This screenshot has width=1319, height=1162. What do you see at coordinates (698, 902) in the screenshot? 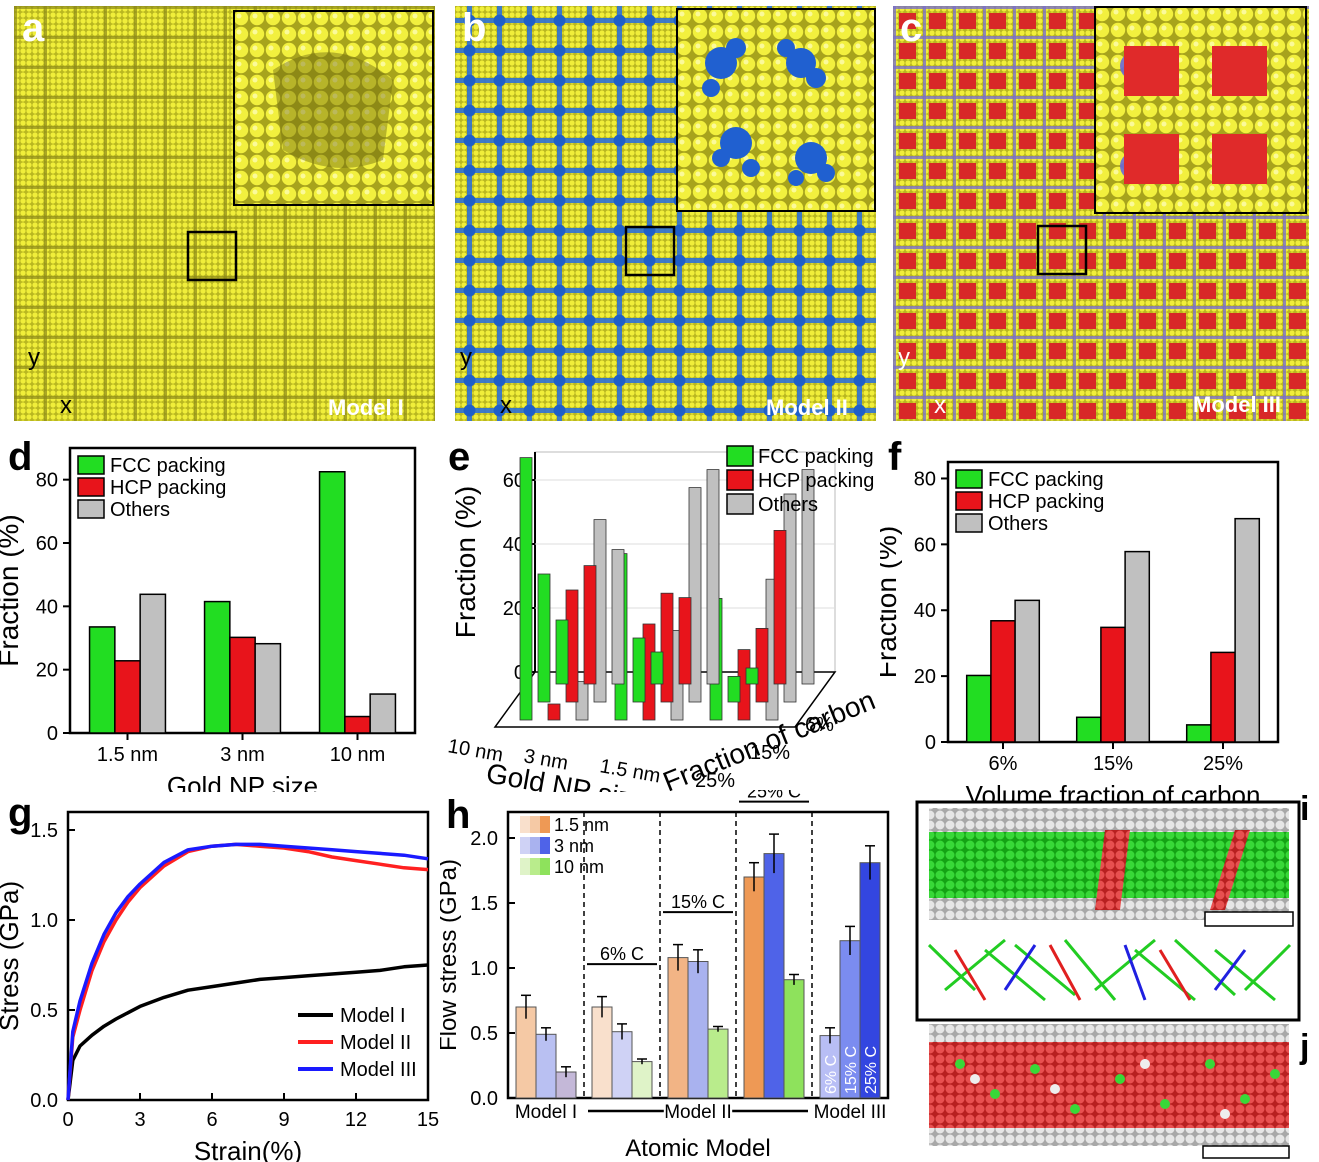
I see `bracket-label: 15% C` at bounding box center [698, 902].